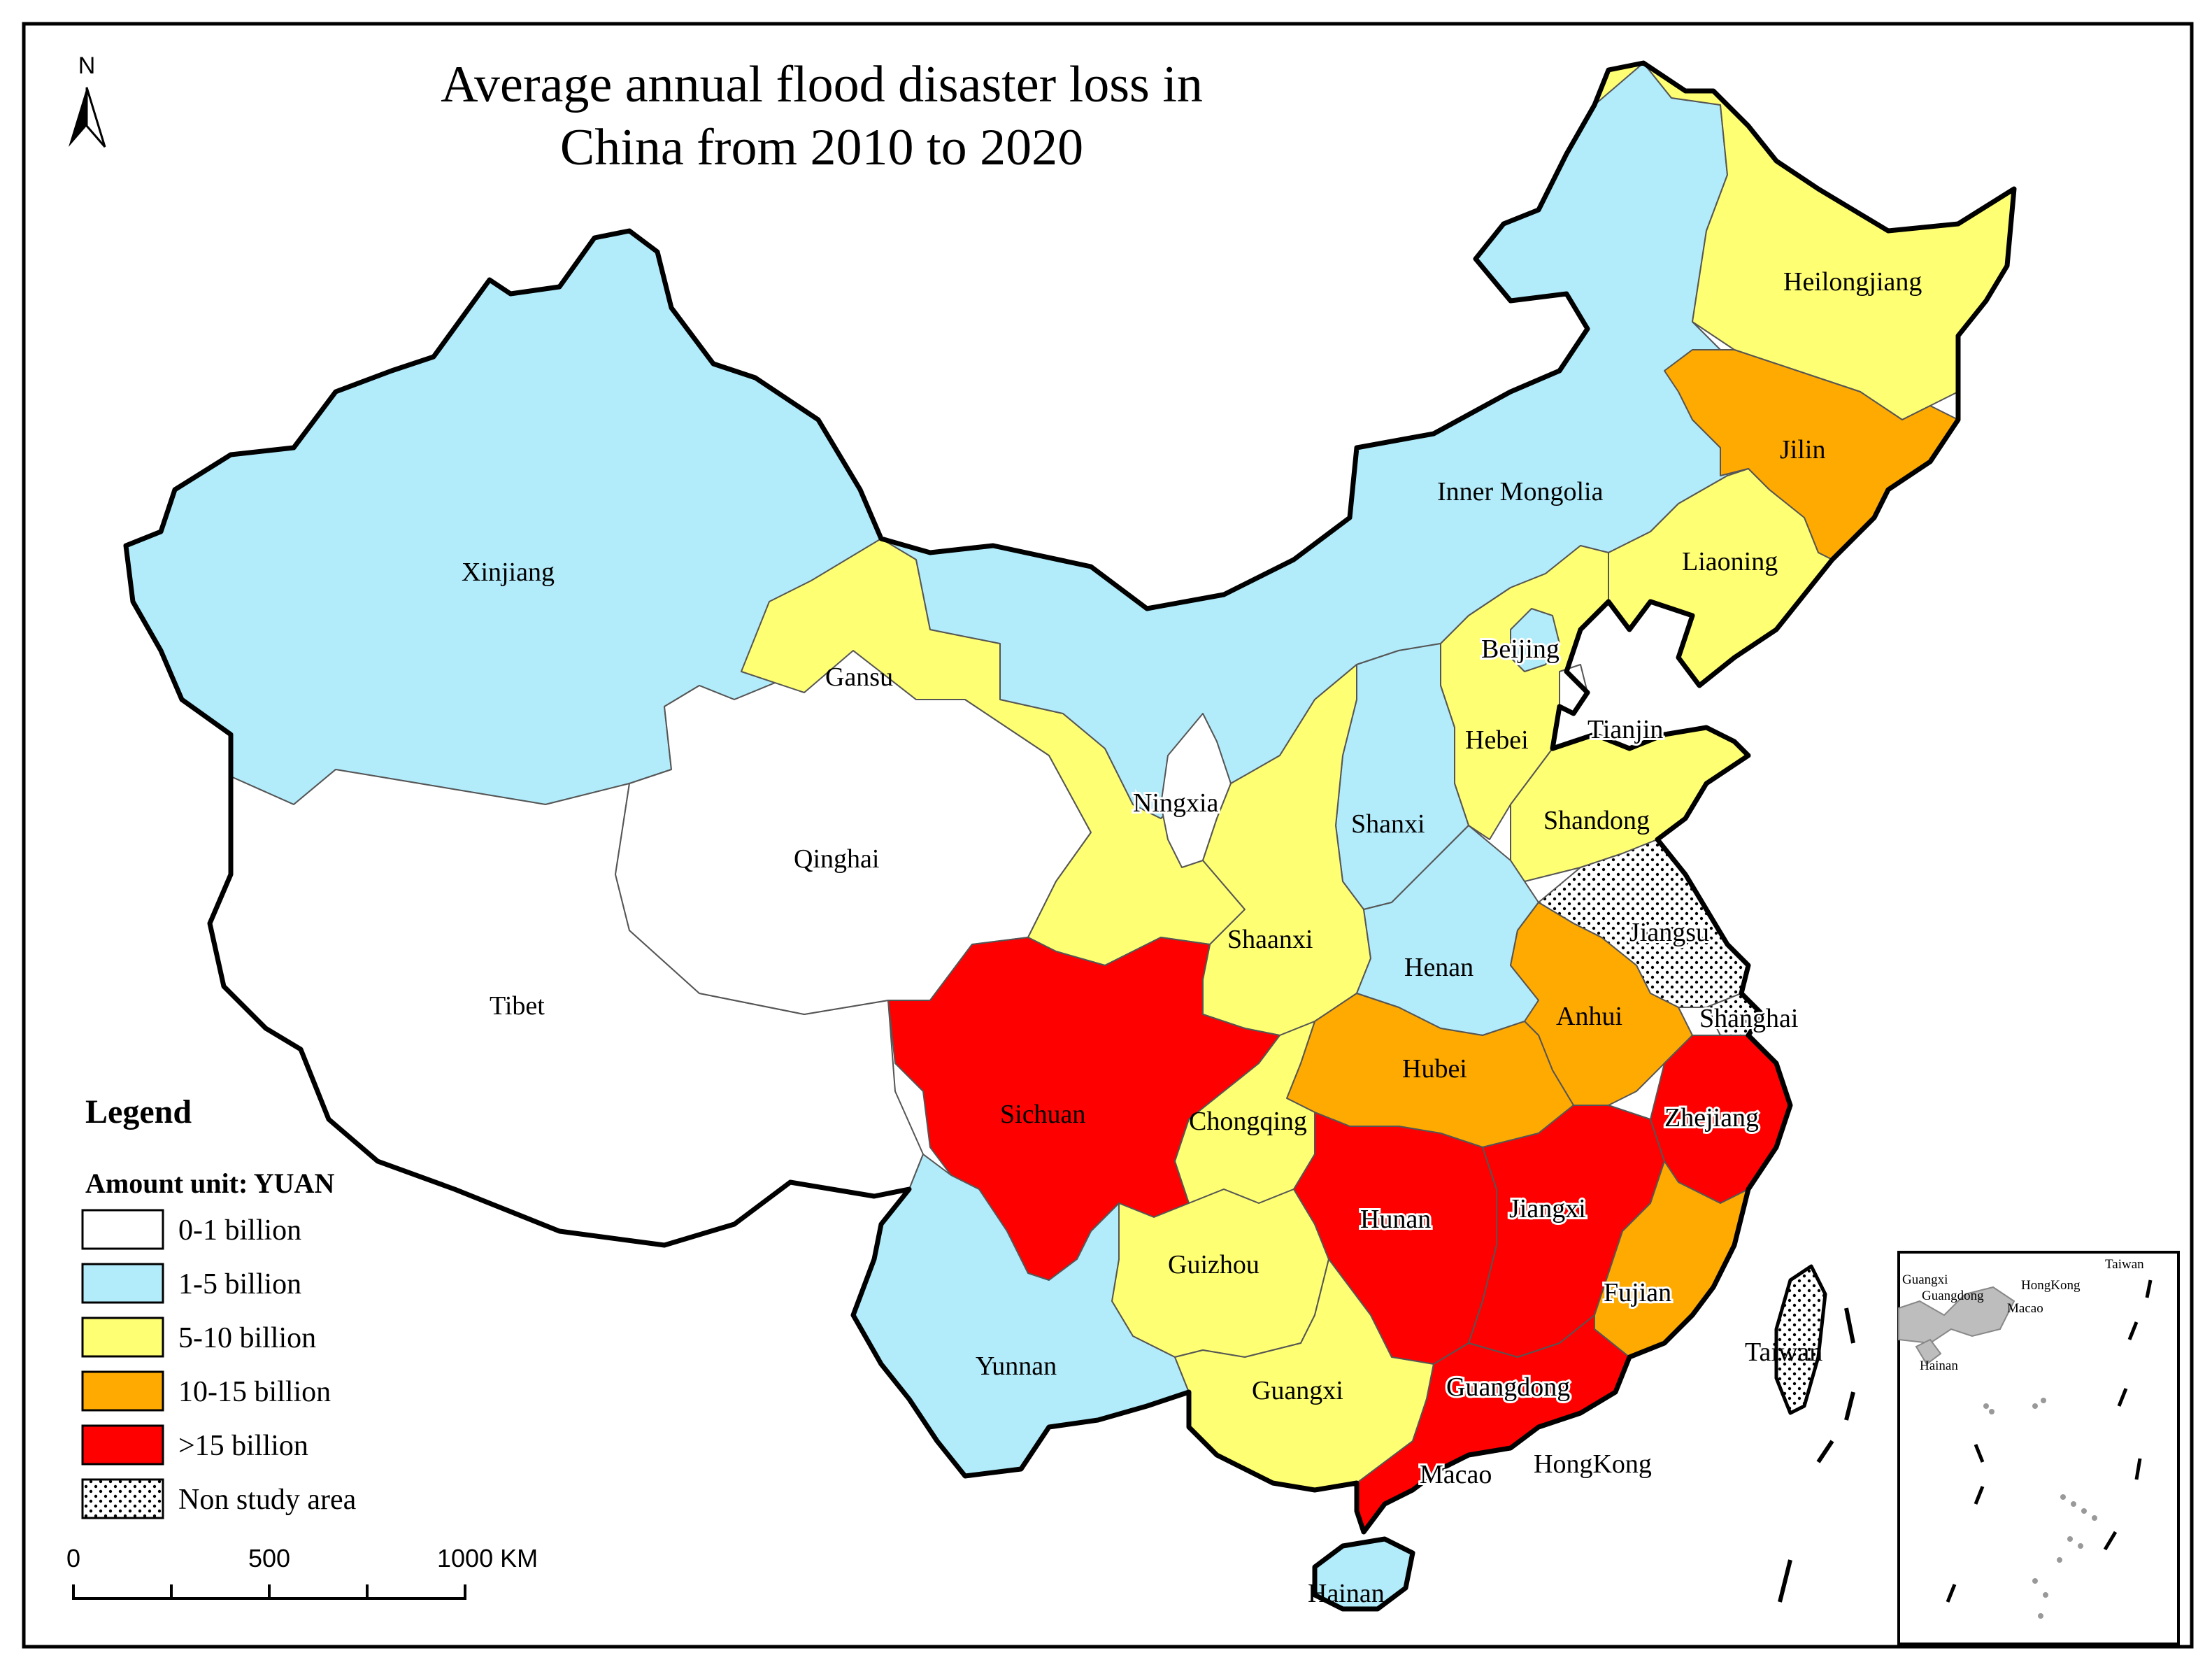  Describe the element at coordinates (1346, 1593) in the screenshot. I see `label-hainan: Hainan` at that location.